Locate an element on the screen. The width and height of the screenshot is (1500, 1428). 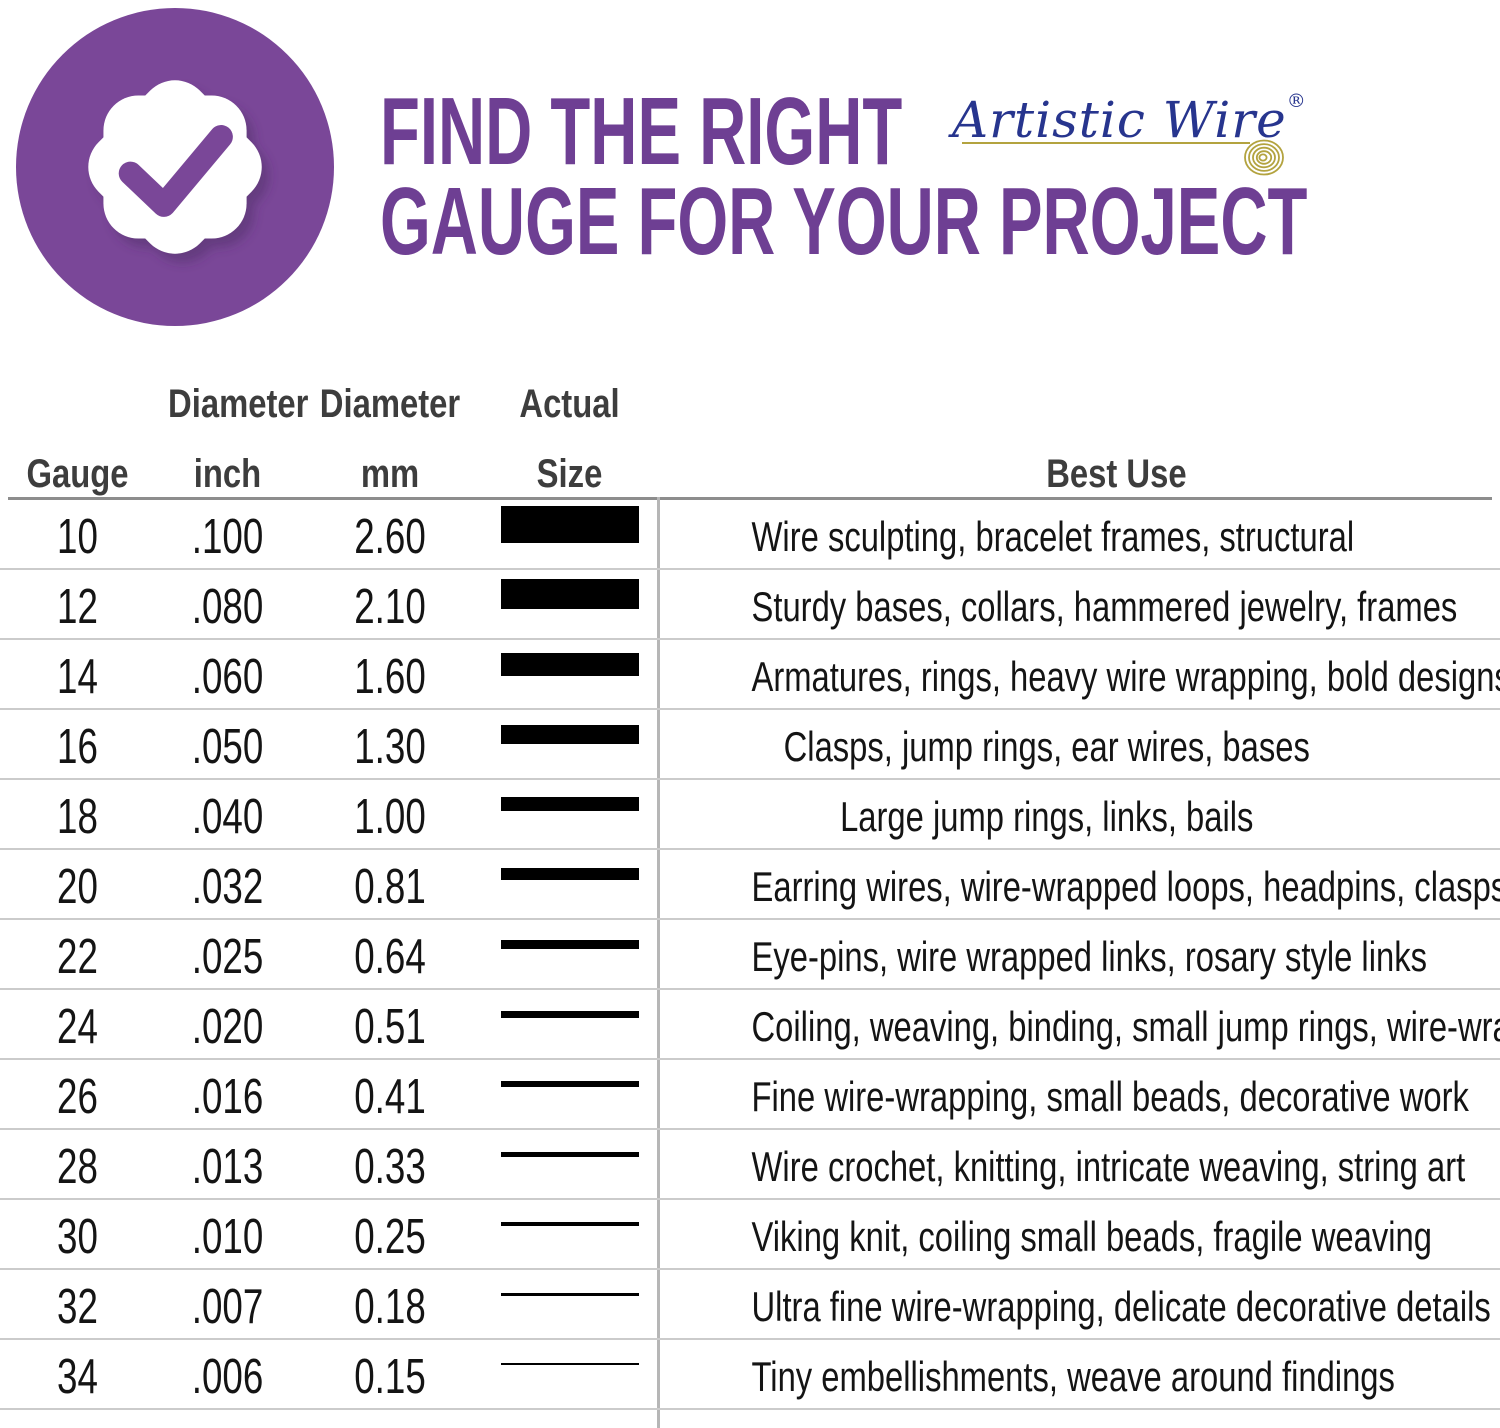
diameter-mm-value: 0.25 is located at coordinates (390, 1236).